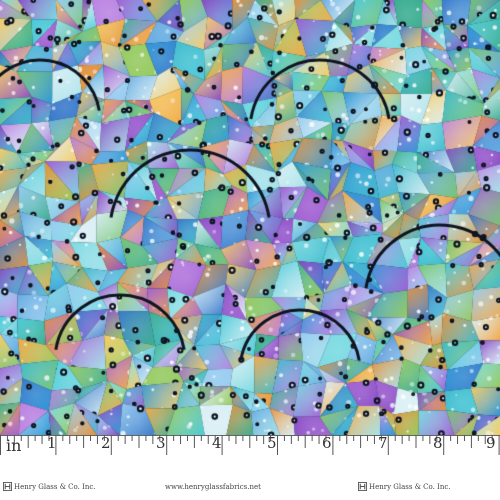 The width and height of the screenshot is (500, 500). I want to click on website-credit: www.henryglassfabrics.net, so click(213, 487).